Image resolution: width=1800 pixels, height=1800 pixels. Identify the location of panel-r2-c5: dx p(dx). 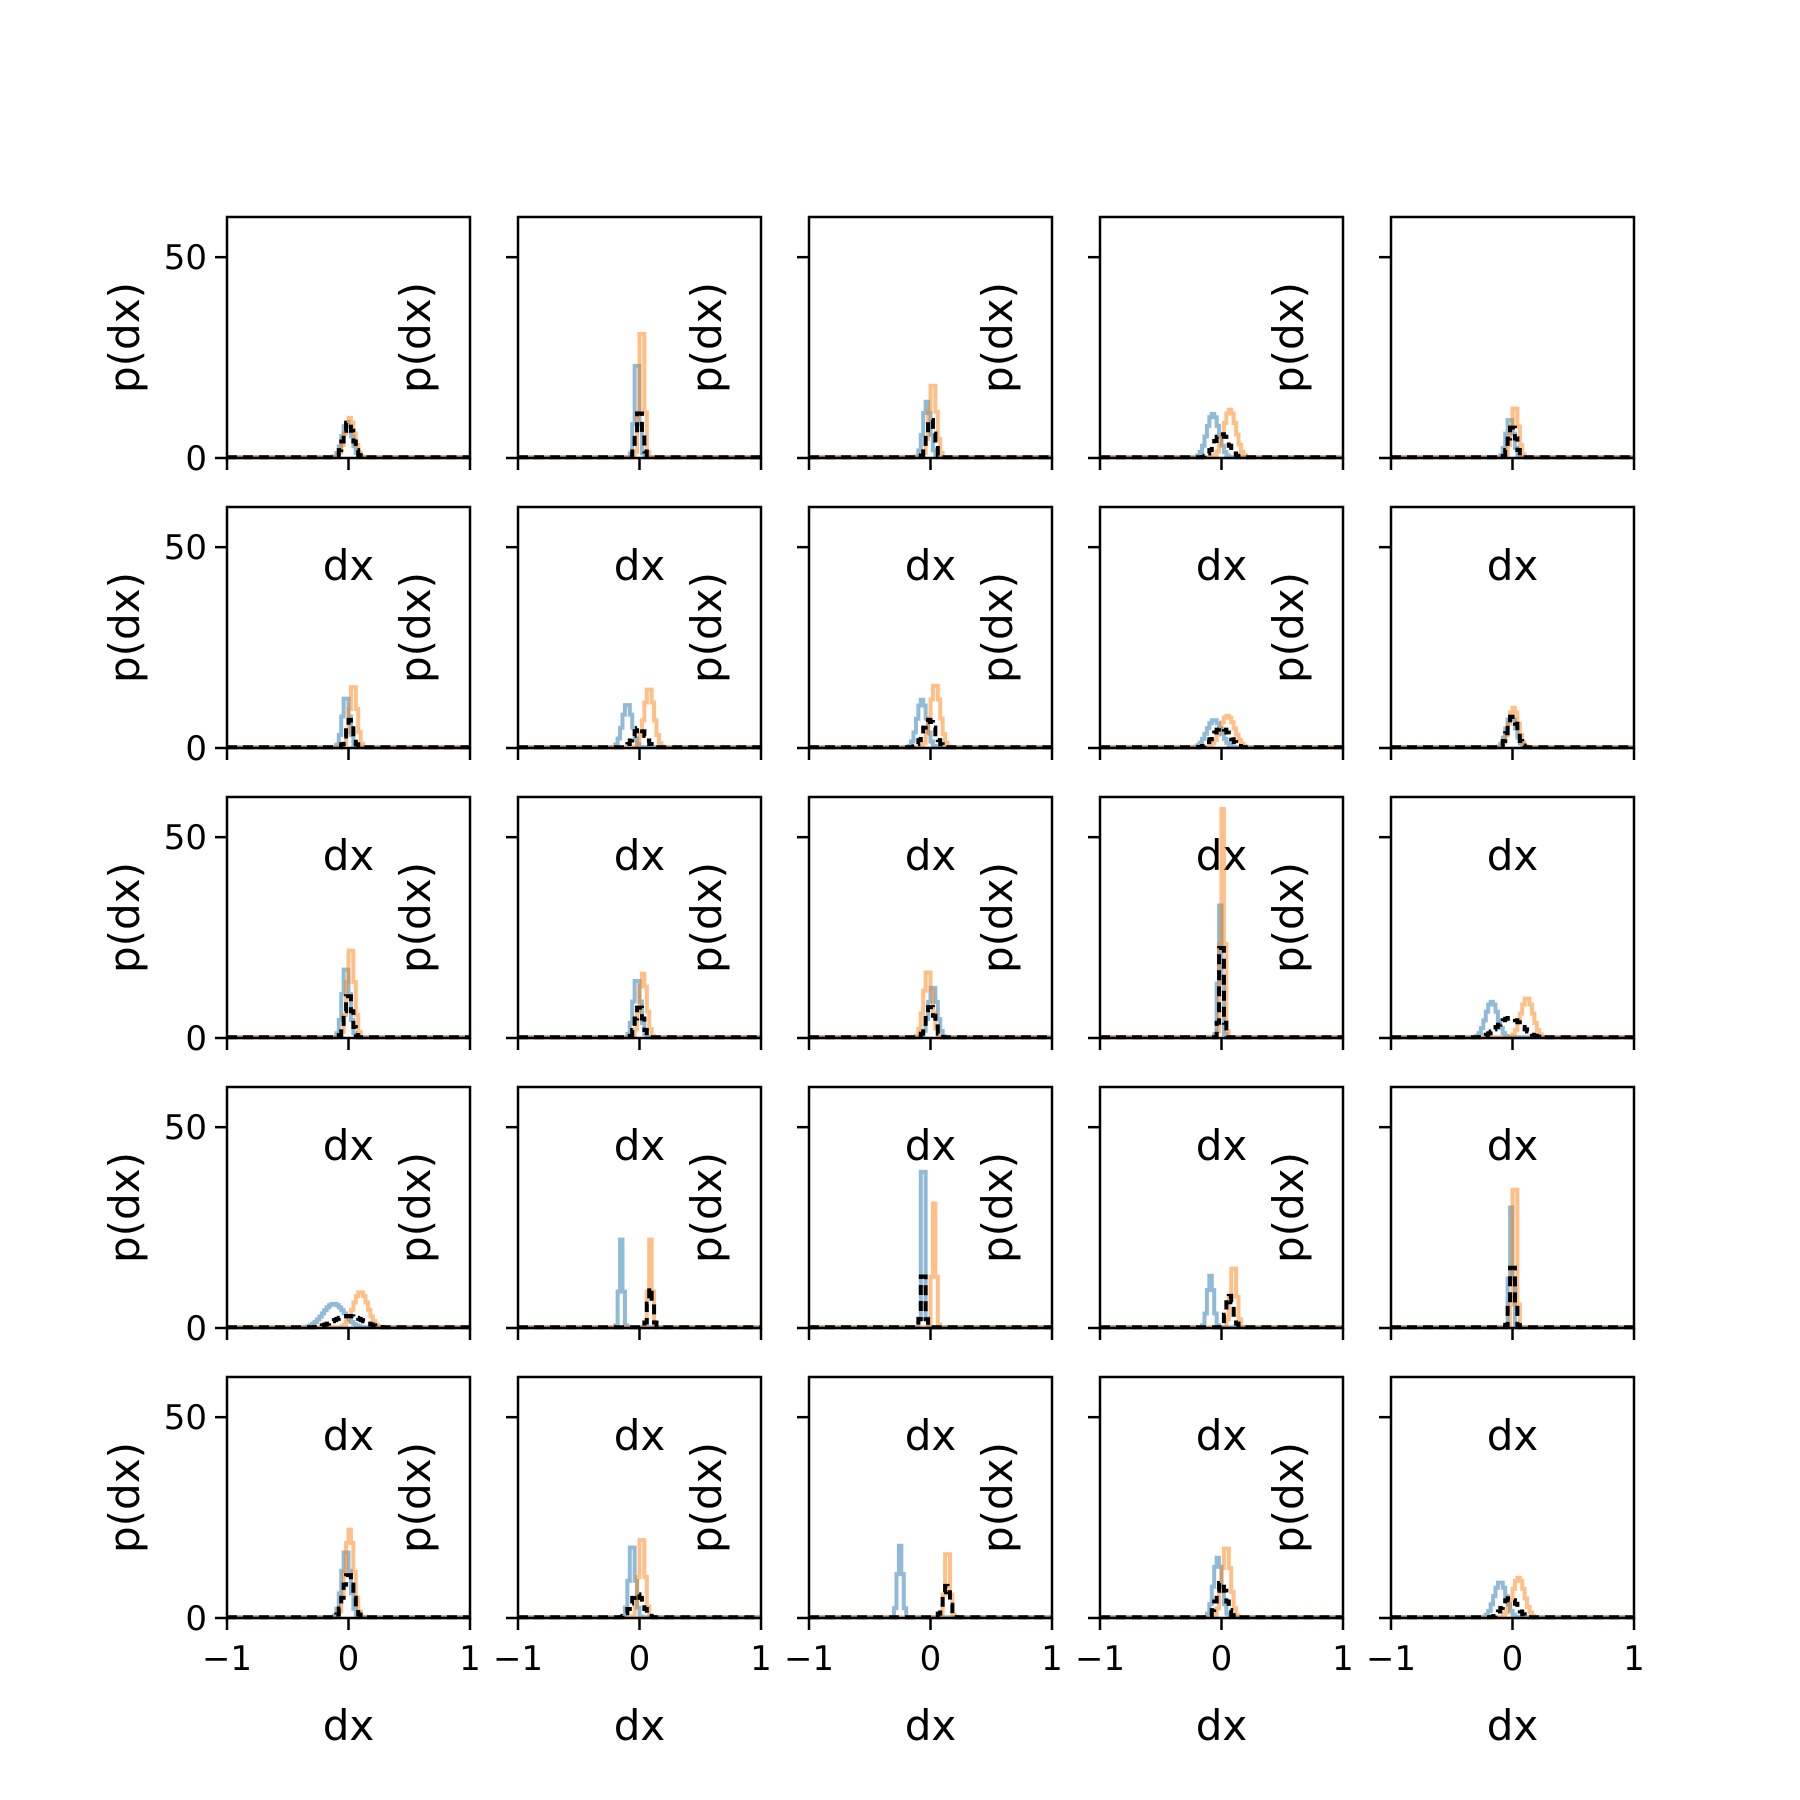
(1450, 692).